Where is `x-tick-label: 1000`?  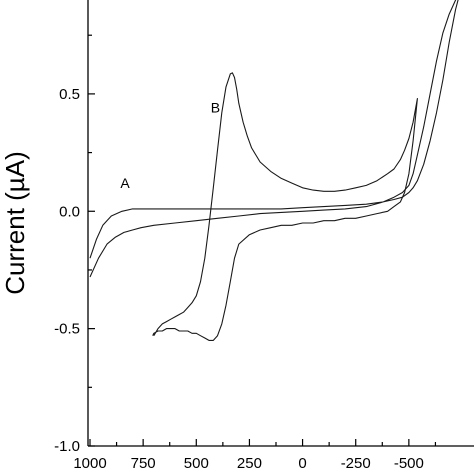
x-tick-label: 1000 is located at coordinates (89, 463).